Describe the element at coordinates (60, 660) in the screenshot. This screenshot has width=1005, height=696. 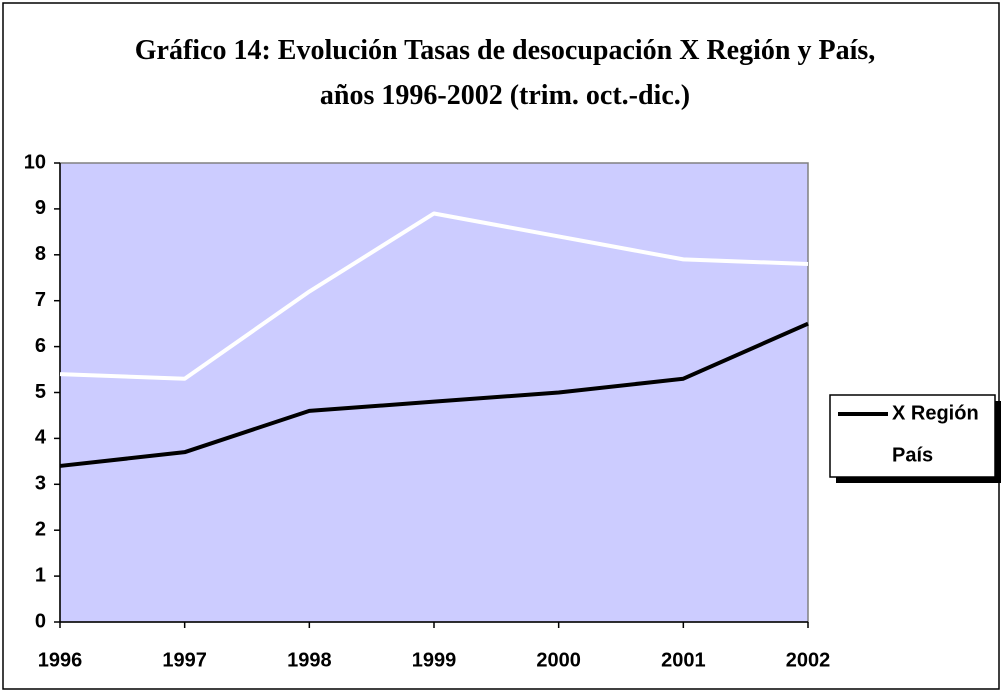
I see `x-tick-label: 1996` at that location.